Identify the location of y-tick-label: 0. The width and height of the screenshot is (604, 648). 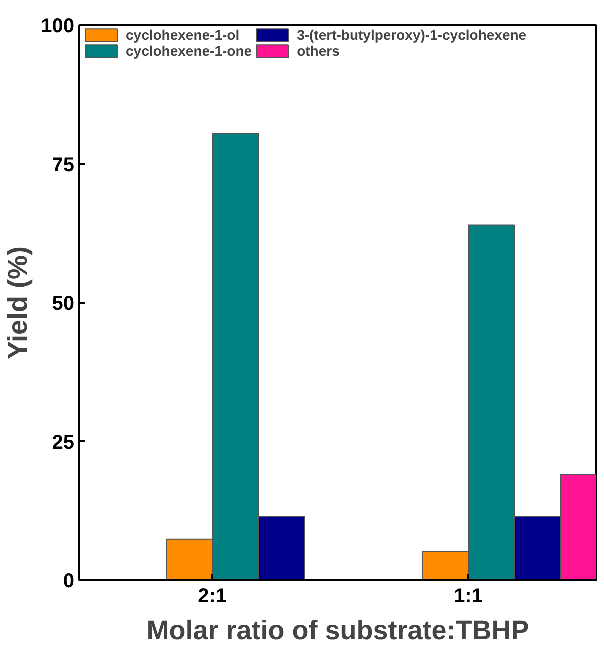
(68, 581).